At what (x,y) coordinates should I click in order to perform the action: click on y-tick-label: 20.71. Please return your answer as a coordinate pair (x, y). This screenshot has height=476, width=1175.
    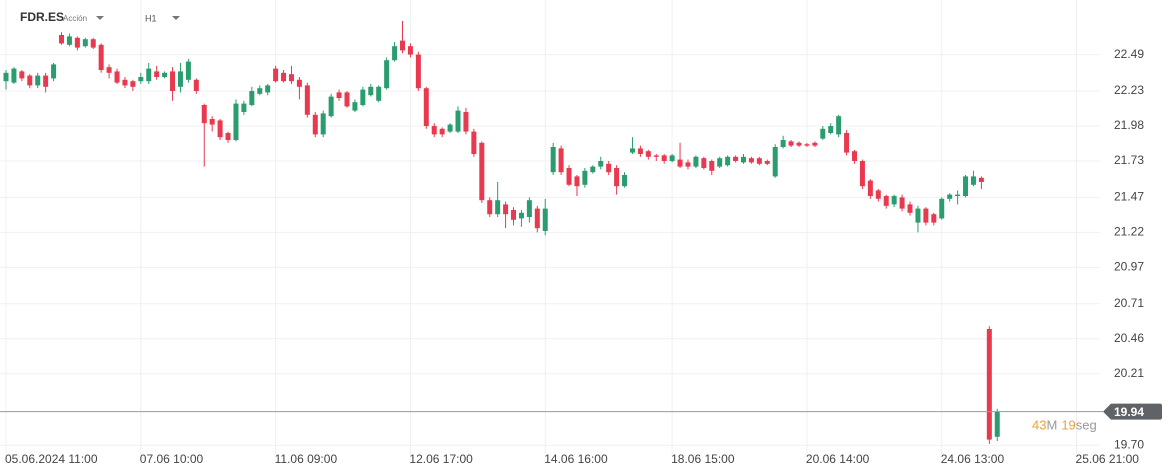
    Looking at the image, I should click on (1129, 303).